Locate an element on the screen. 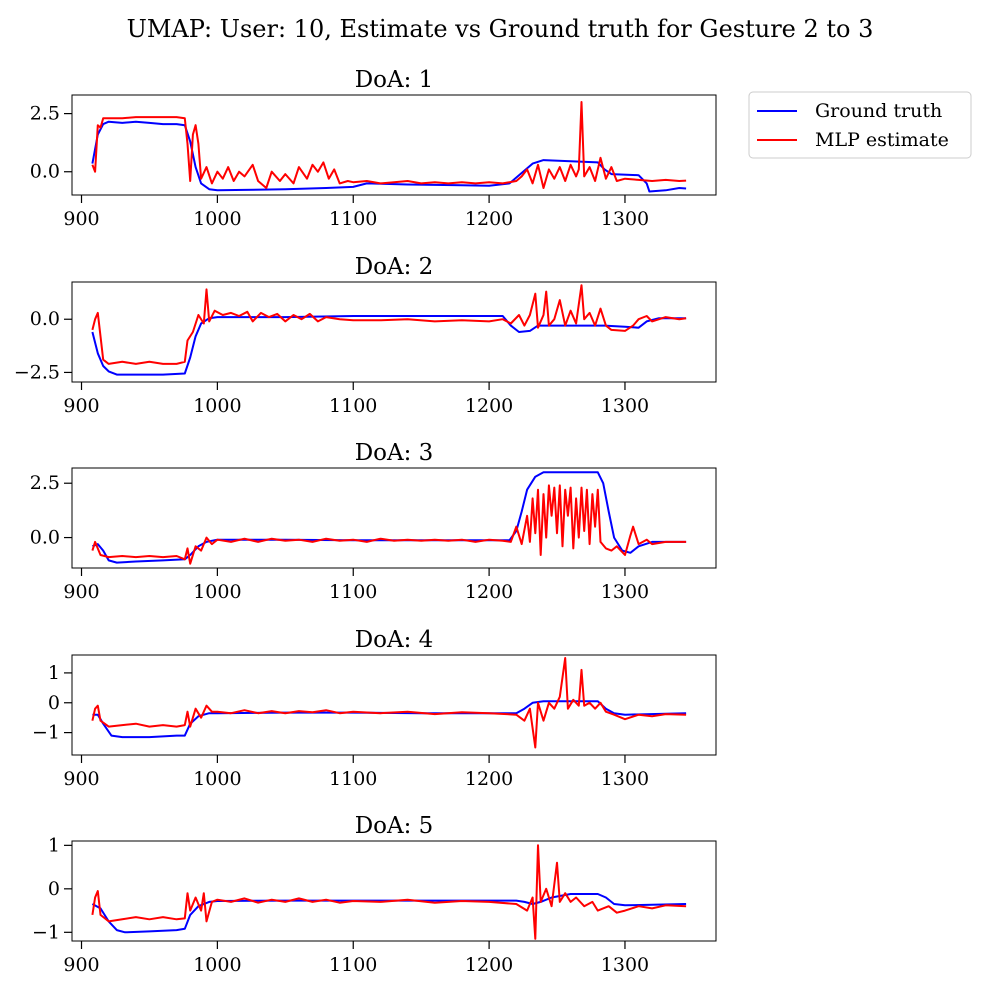  subplot-title: DoA: 4 is located at coordinates (394, 640).